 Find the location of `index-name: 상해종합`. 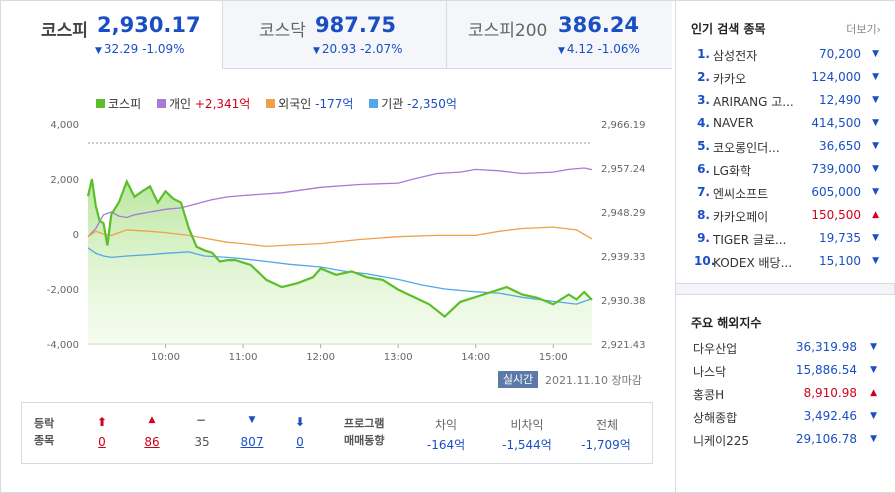

index-name: 상해종합 is located at coordinates (715, 418).